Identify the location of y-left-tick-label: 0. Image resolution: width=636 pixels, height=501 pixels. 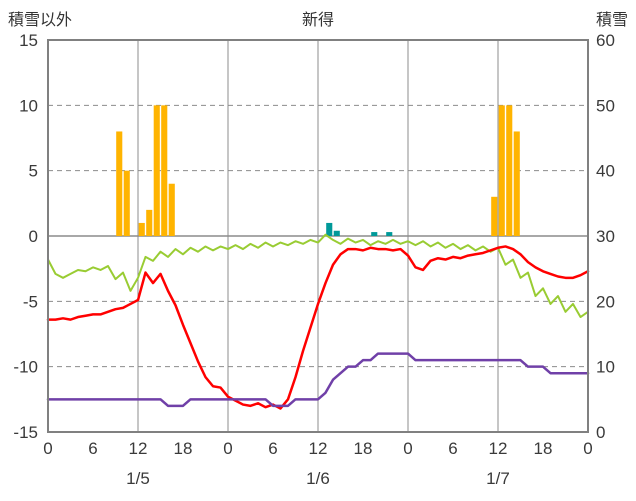
(33, 236).